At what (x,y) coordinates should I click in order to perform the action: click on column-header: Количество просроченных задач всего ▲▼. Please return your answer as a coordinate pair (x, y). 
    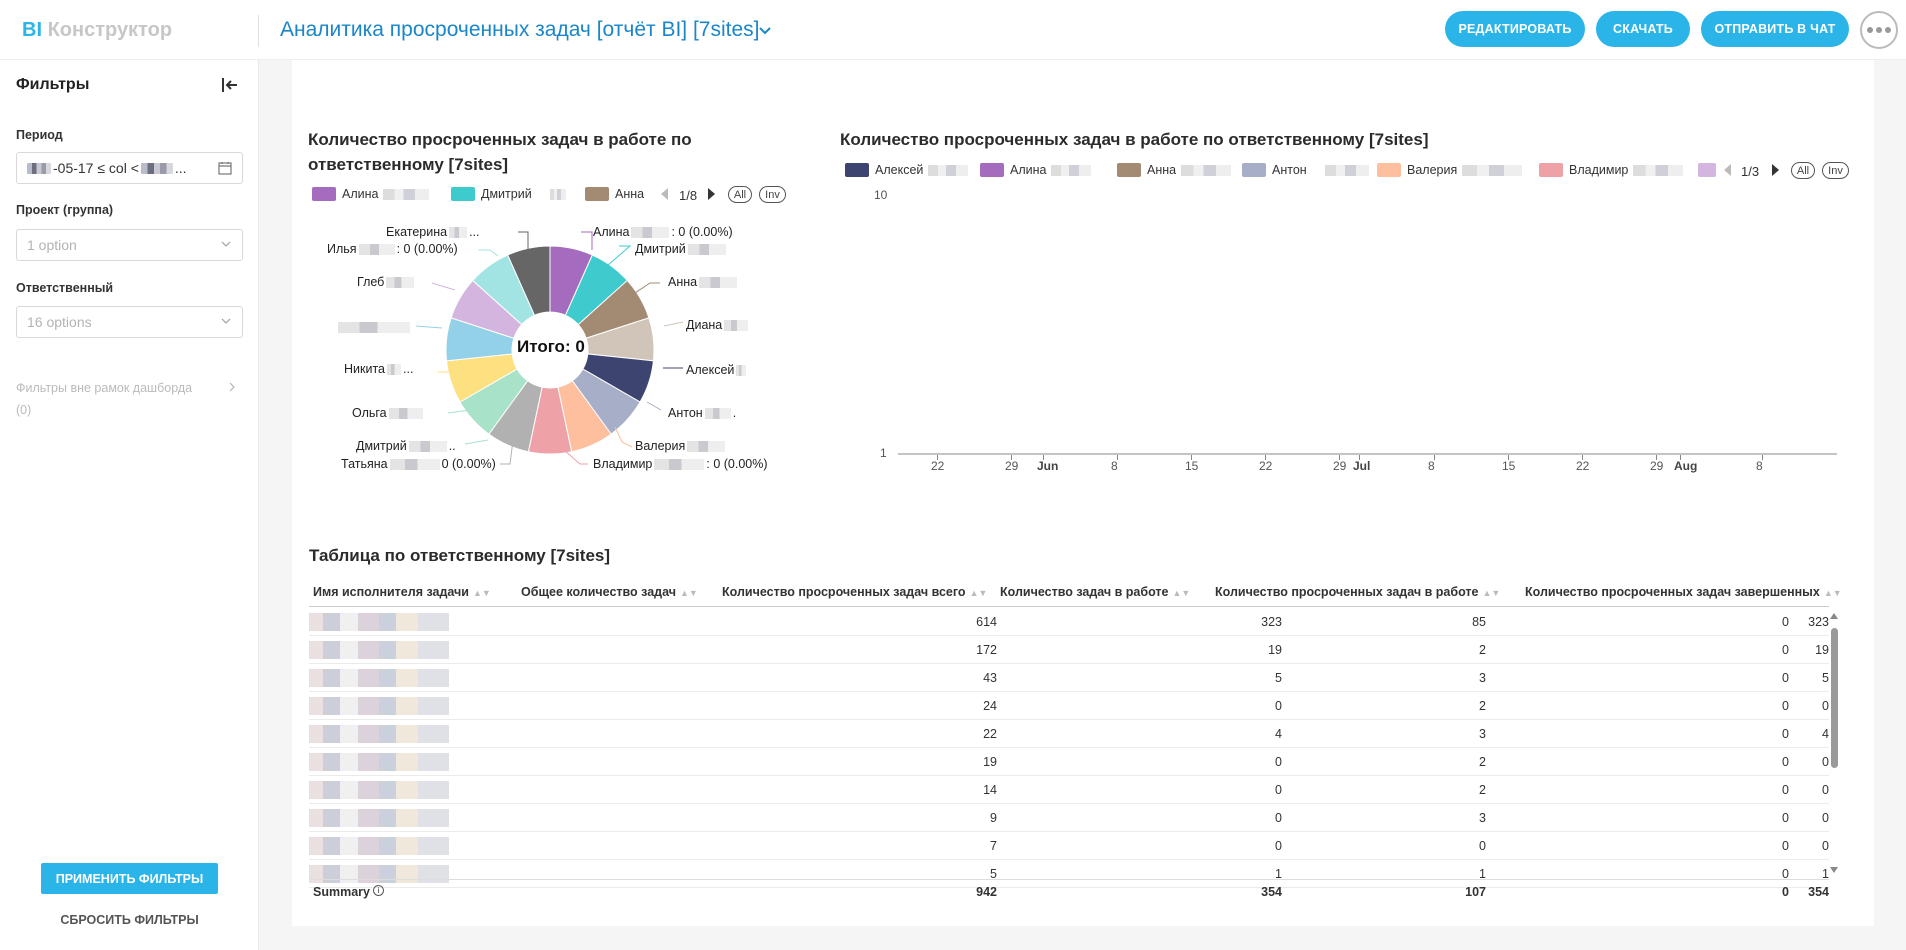
    Looking at the image, I should click on (855, 592).